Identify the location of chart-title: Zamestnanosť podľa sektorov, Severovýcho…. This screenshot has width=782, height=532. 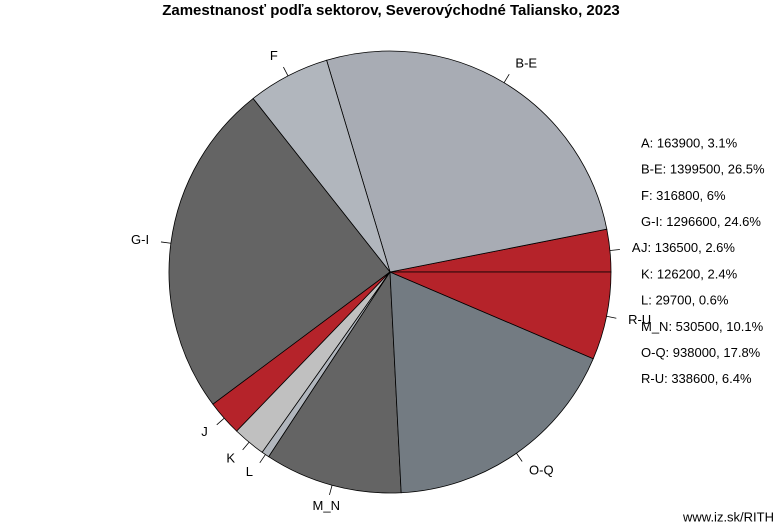
(391, 10).